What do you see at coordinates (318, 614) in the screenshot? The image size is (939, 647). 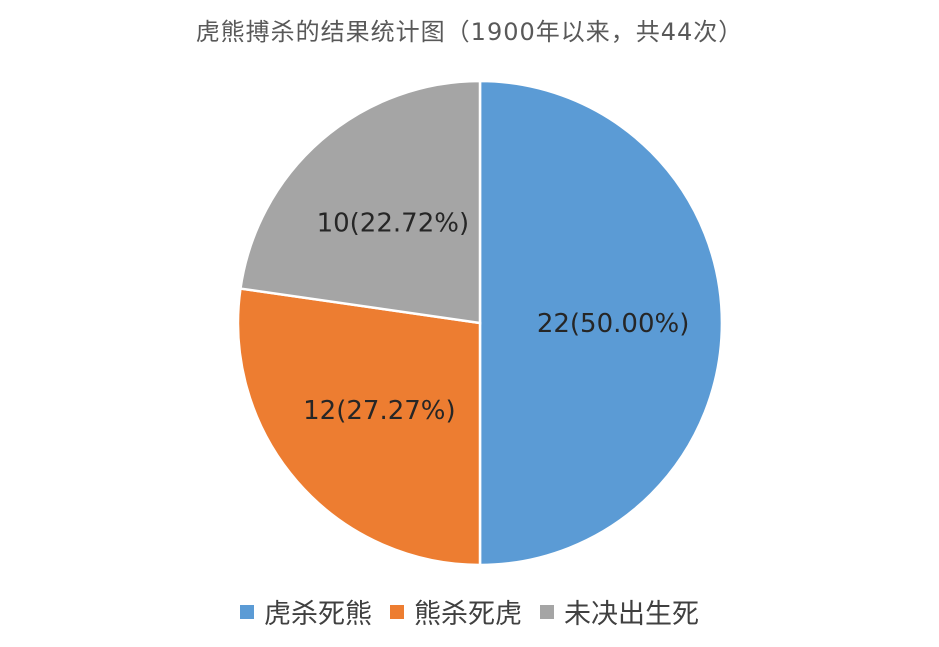 I see `legend-label-1: 虎杀死熊` at bounding box center [318, 614].